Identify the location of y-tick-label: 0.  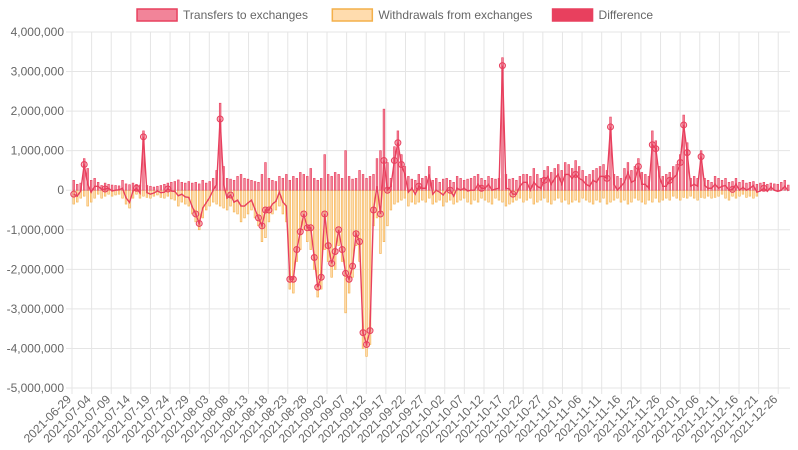
(60, 190).